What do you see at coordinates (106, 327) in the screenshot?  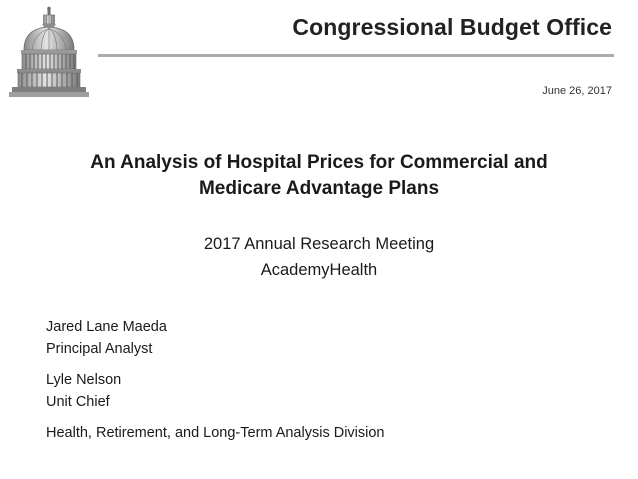 I see `author-name: Jared Lane Maeda` at bounding box center [106, 327].